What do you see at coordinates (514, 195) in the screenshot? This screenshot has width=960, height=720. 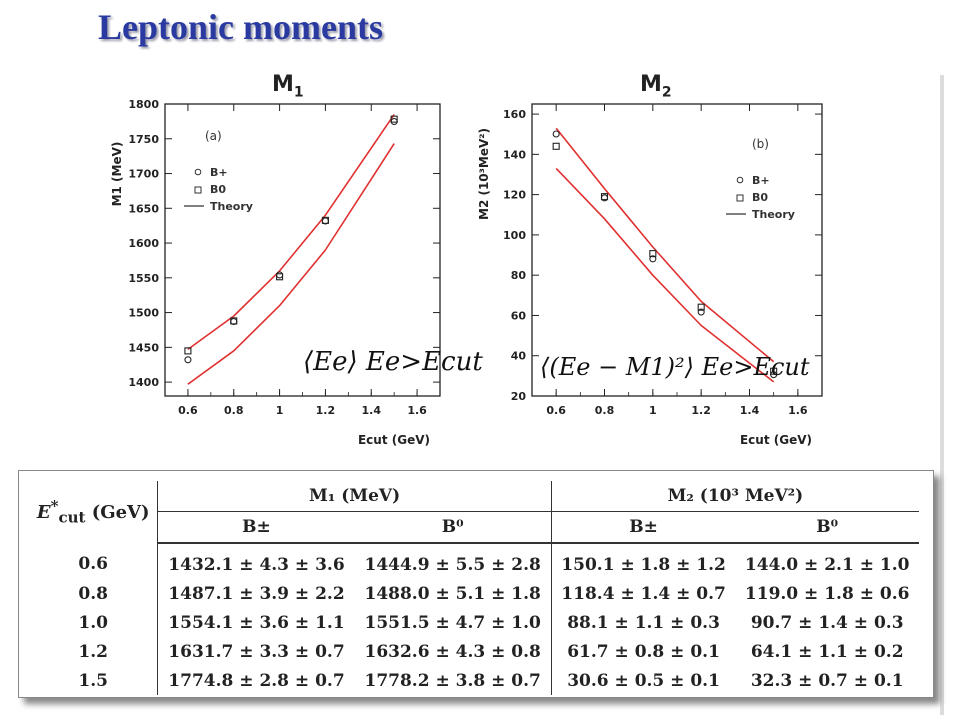 I see `y-tick-label: 120` at bounding box center [514, 195].